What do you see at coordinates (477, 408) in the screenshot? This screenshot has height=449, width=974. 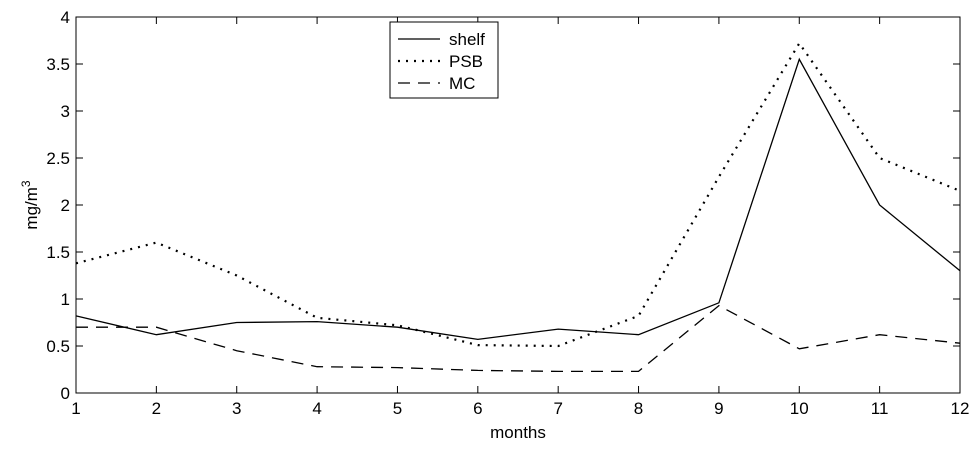 I see `x-tick-label: 6` at bounding box center [477, 408].